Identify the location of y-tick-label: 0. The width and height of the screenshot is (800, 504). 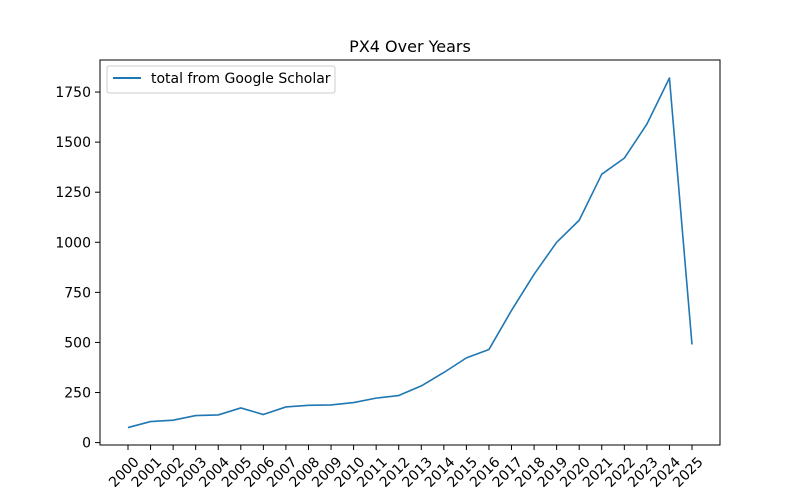
(86, 444).